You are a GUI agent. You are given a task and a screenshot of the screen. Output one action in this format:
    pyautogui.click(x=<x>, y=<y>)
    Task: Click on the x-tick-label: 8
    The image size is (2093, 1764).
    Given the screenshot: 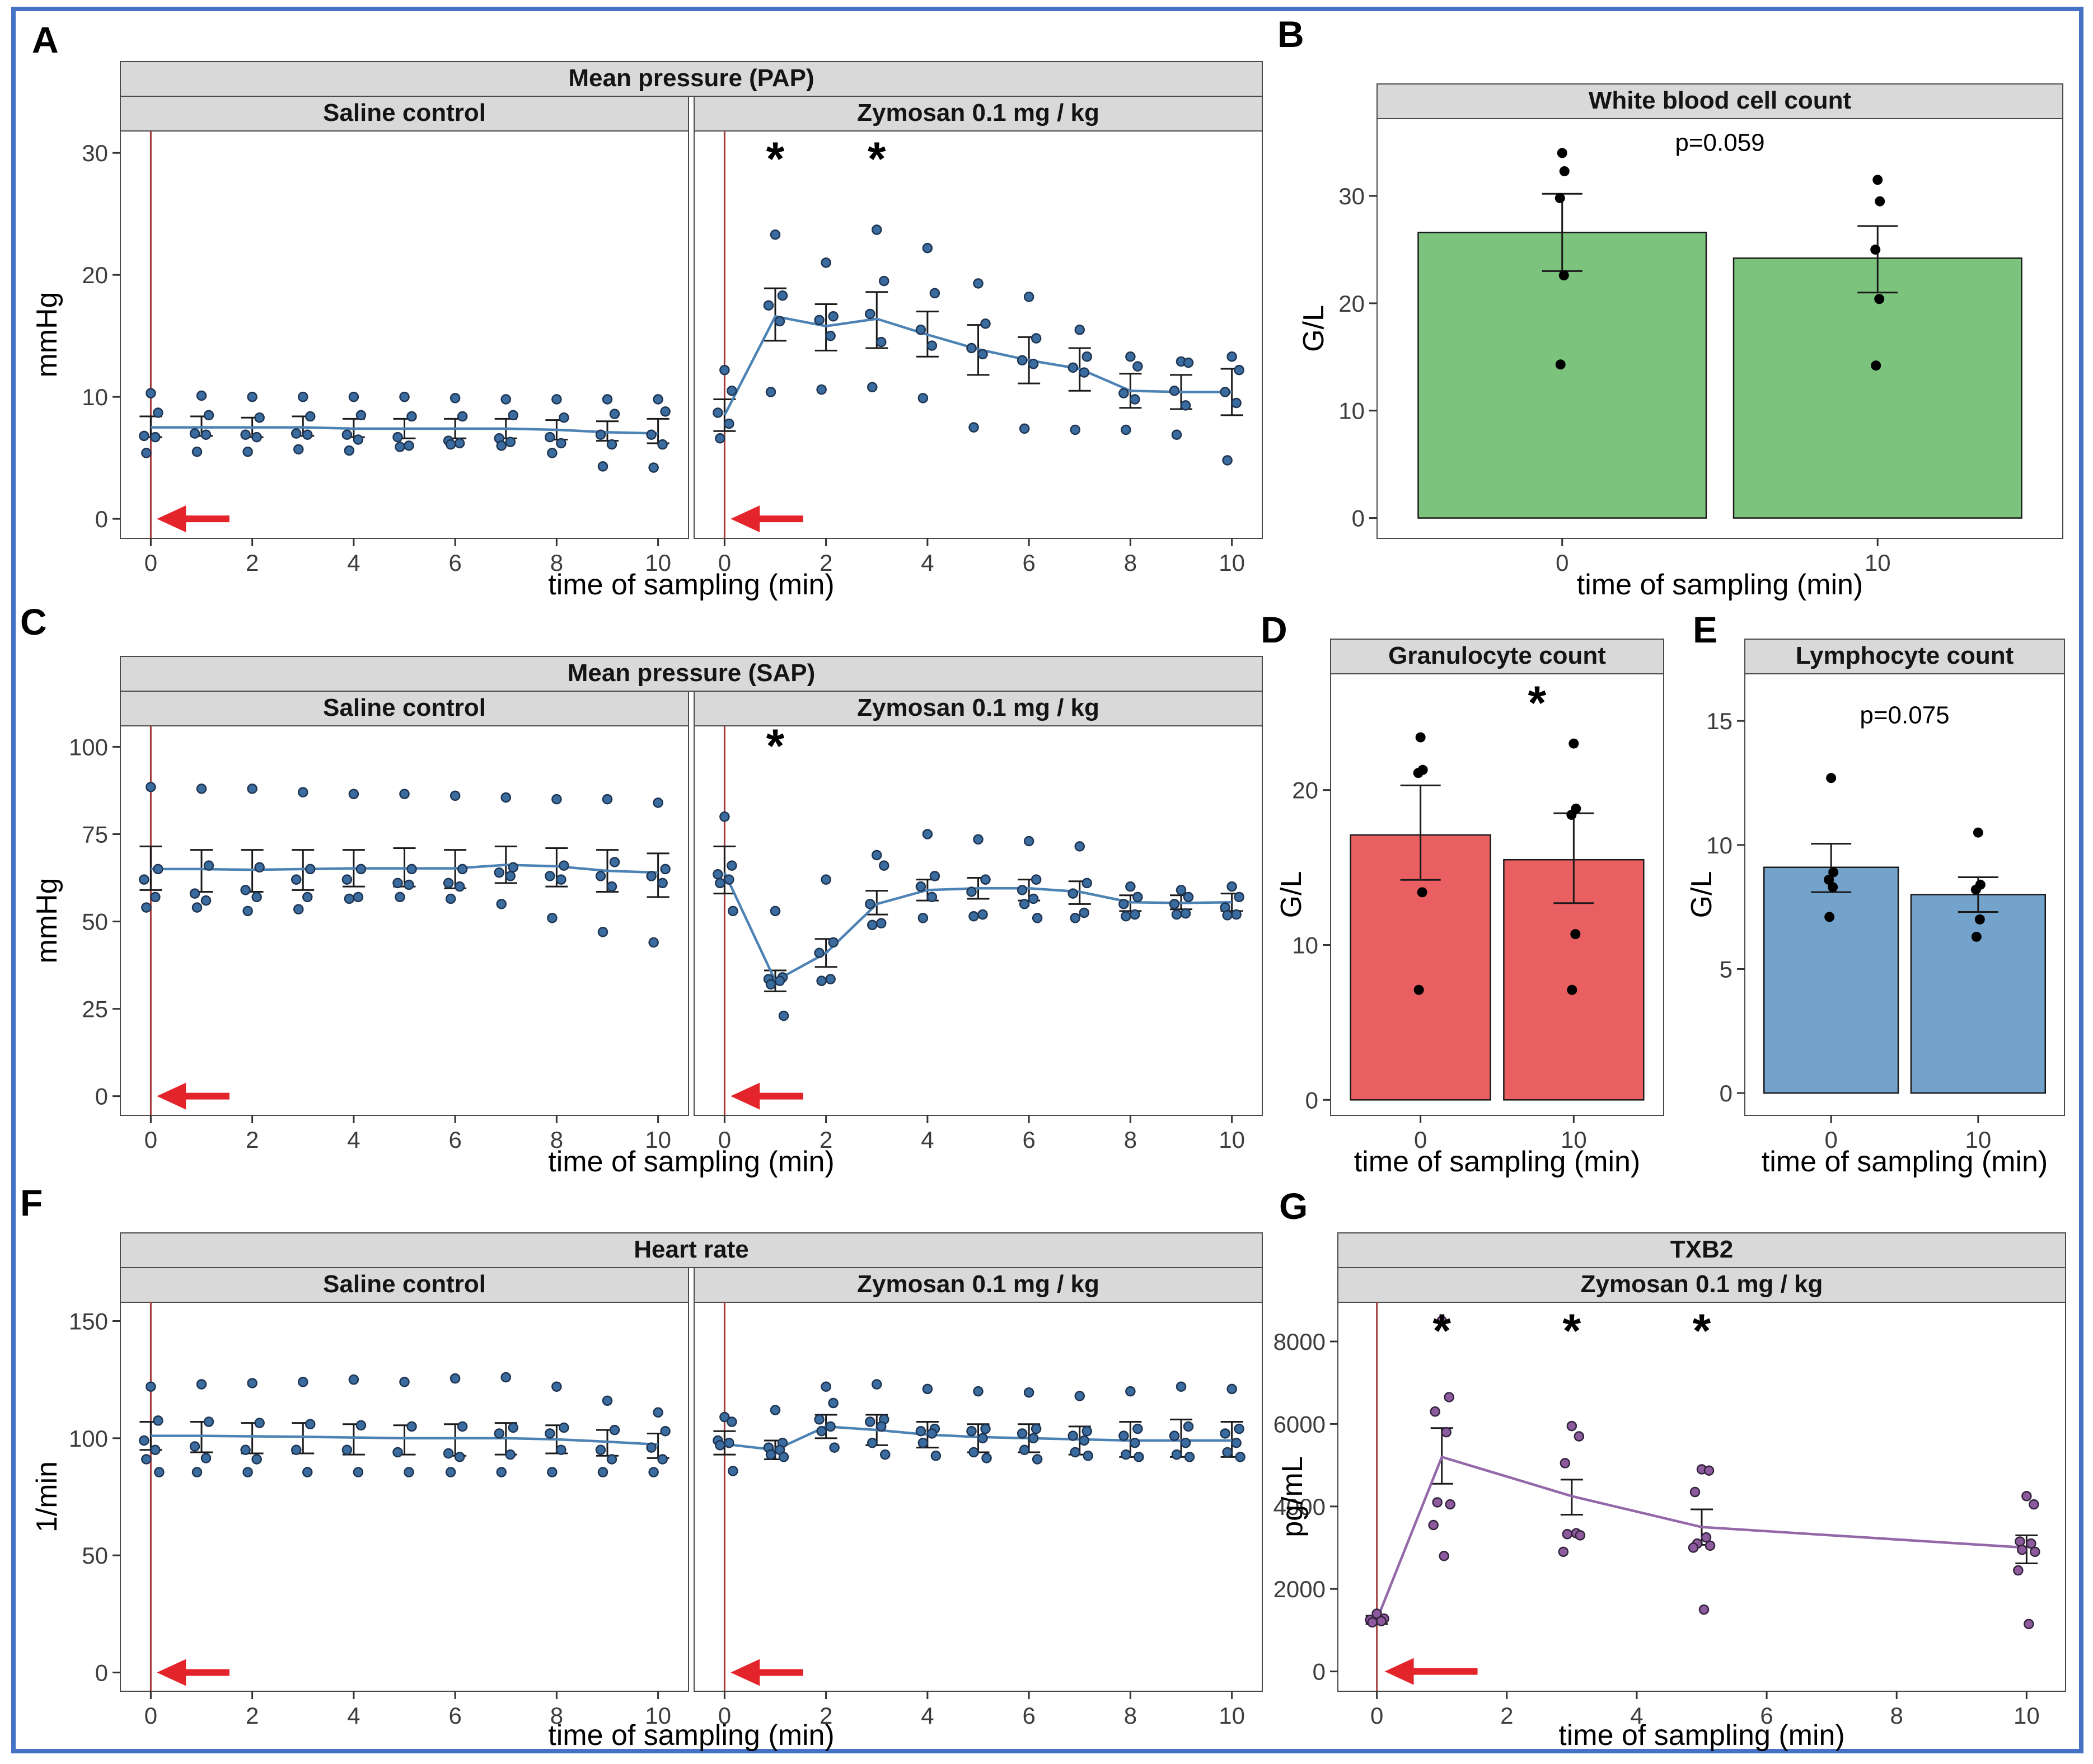 What is the action you would take?
    pyautogui.click(x=1131, y=1716)
    